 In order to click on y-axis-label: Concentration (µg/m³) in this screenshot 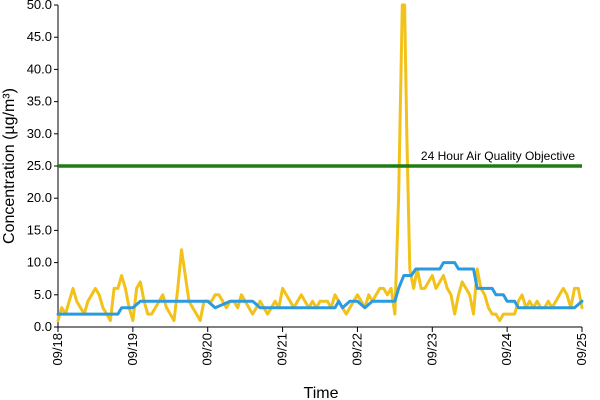, I will do `click(9, 166)`.